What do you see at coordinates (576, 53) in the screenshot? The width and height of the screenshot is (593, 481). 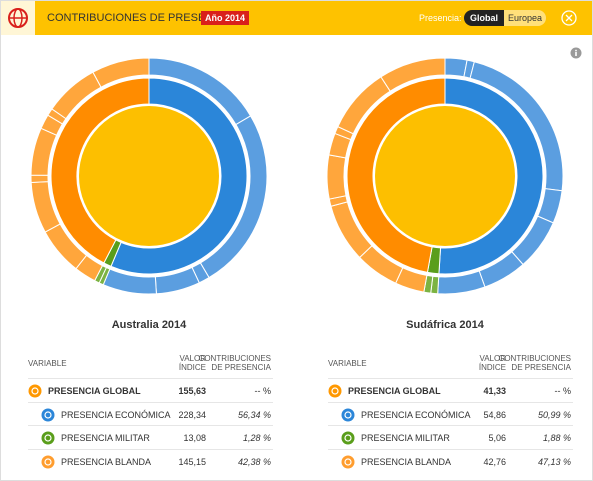 I see `info-icon` at bounding box center [576, 53].